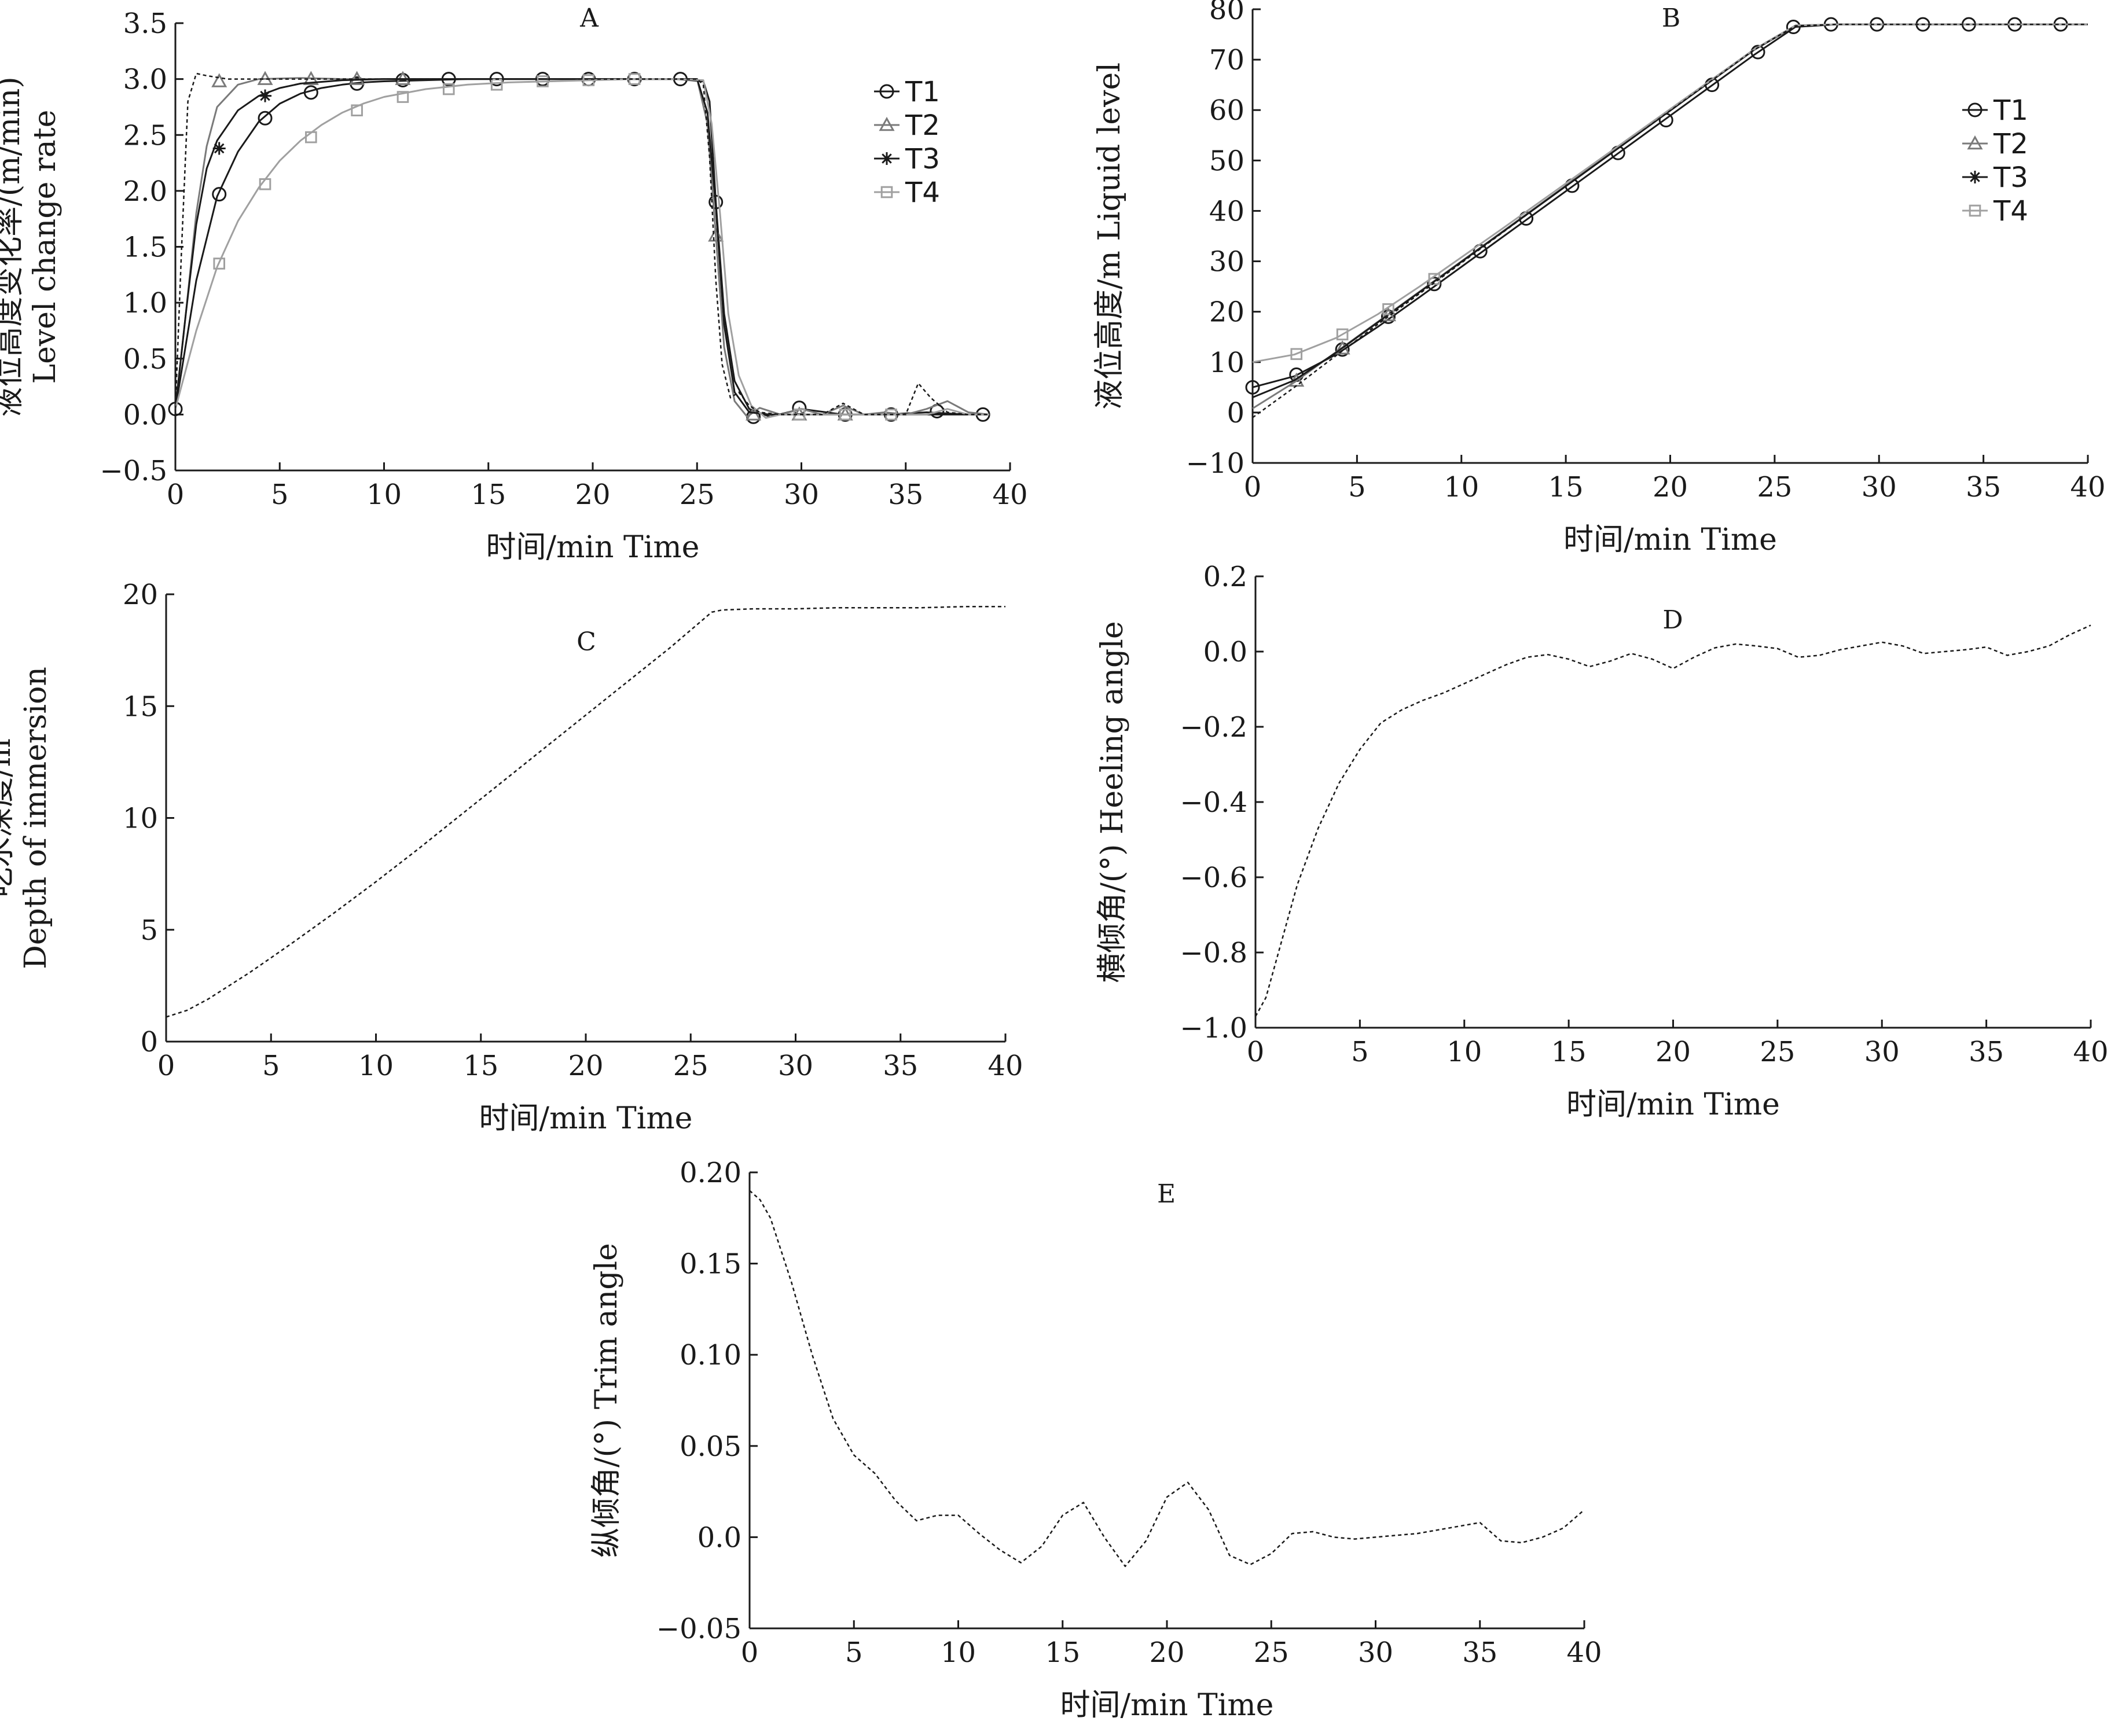  I want to click on y-axis-title: 液位高度变化率/(m/min), so click(13, 246).